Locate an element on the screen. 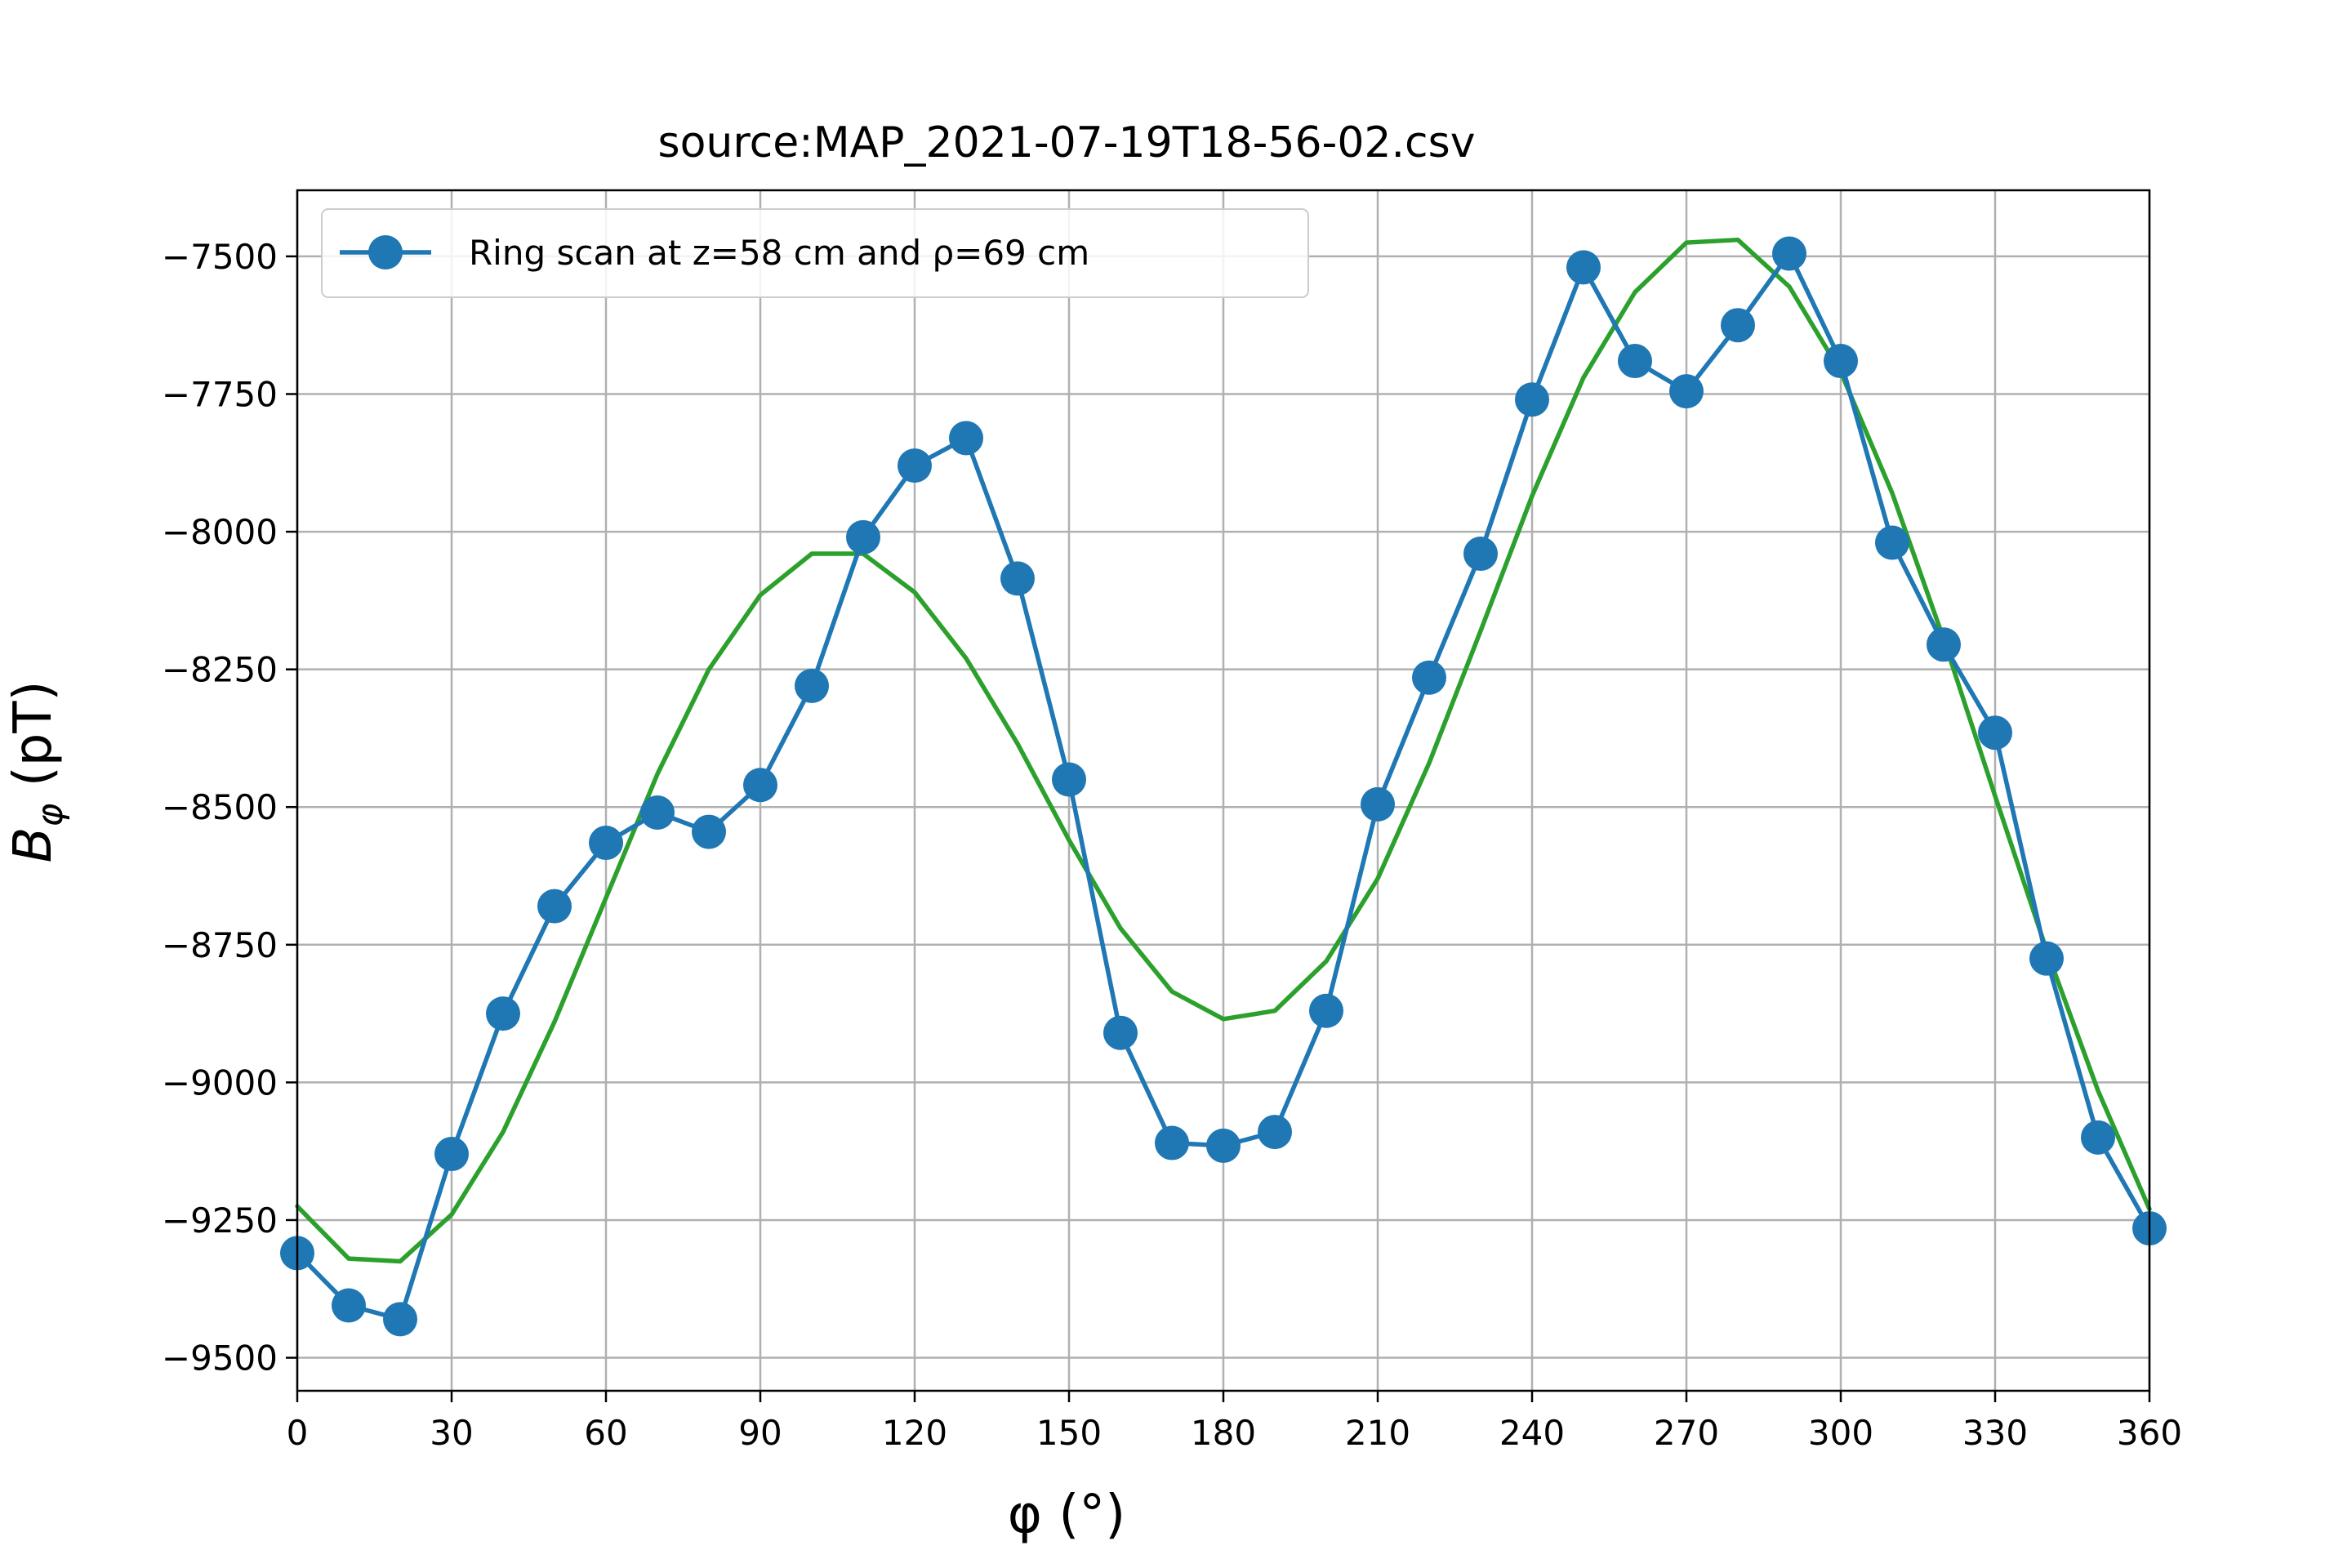 The width and height of the screenshot is (2352, 1568). y-tick-label: −9000 is located at coordinates (220, 1082).